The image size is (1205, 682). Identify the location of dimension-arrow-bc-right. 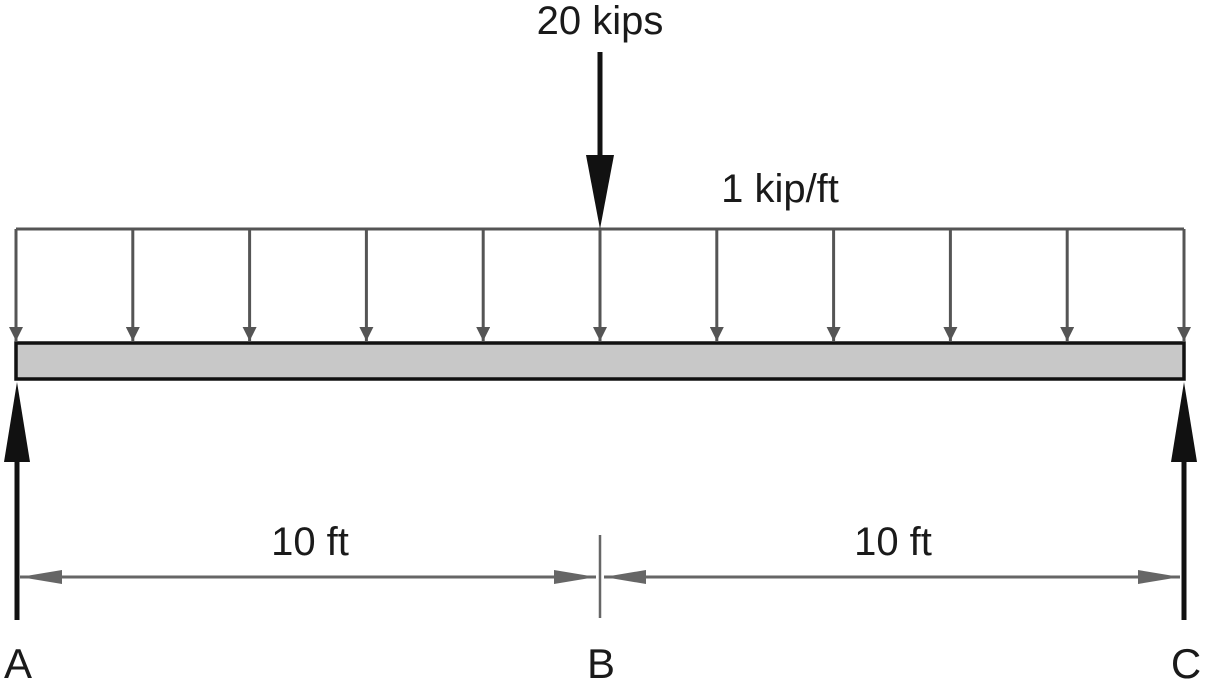
(1159, 577).